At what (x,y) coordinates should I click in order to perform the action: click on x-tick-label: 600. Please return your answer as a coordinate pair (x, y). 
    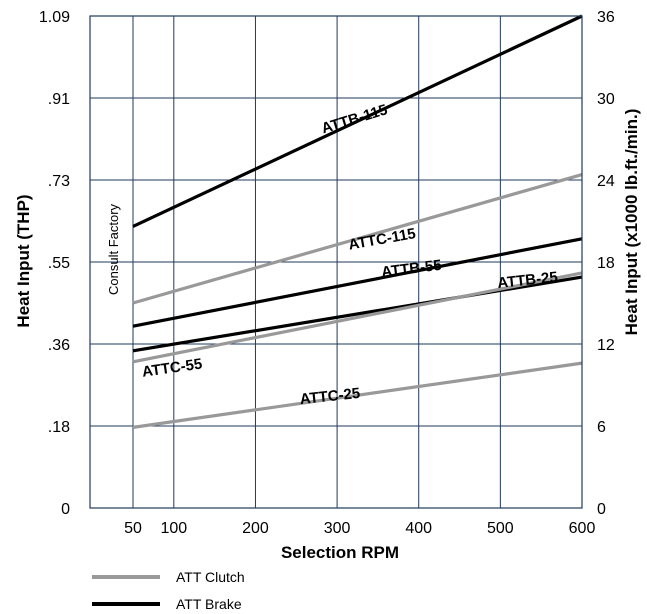
    Looking at the image, I should click on (582, 528).